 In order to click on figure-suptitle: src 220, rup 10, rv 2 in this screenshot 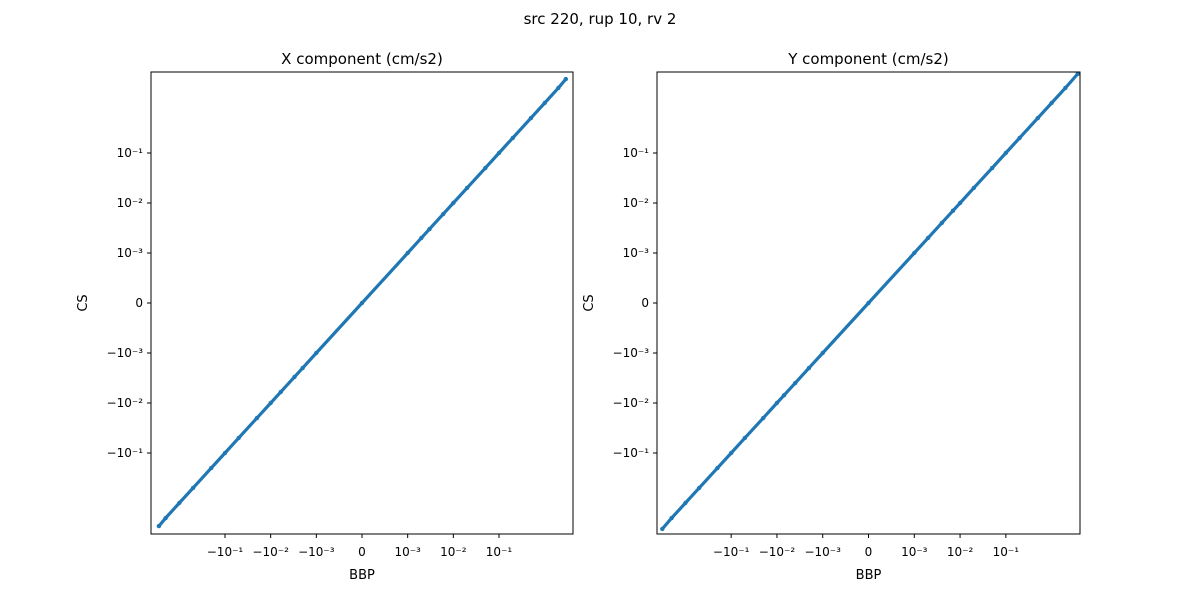, I will do `click(600, 19)`.